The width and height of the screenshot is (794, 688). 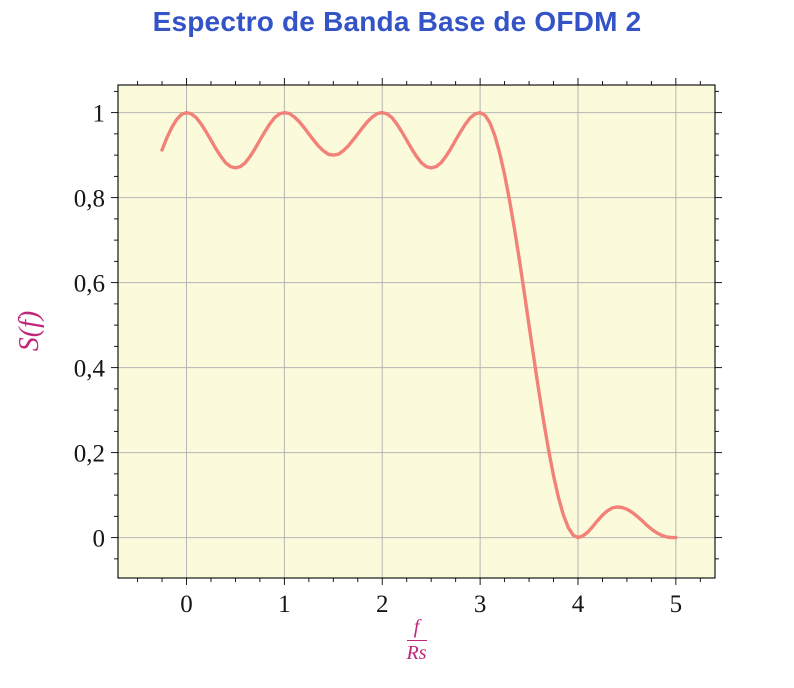 What do you see at coordinates (480, 604) in the screenshot?
I see `x-tick-label: 3` at bounding box center [480, 604].